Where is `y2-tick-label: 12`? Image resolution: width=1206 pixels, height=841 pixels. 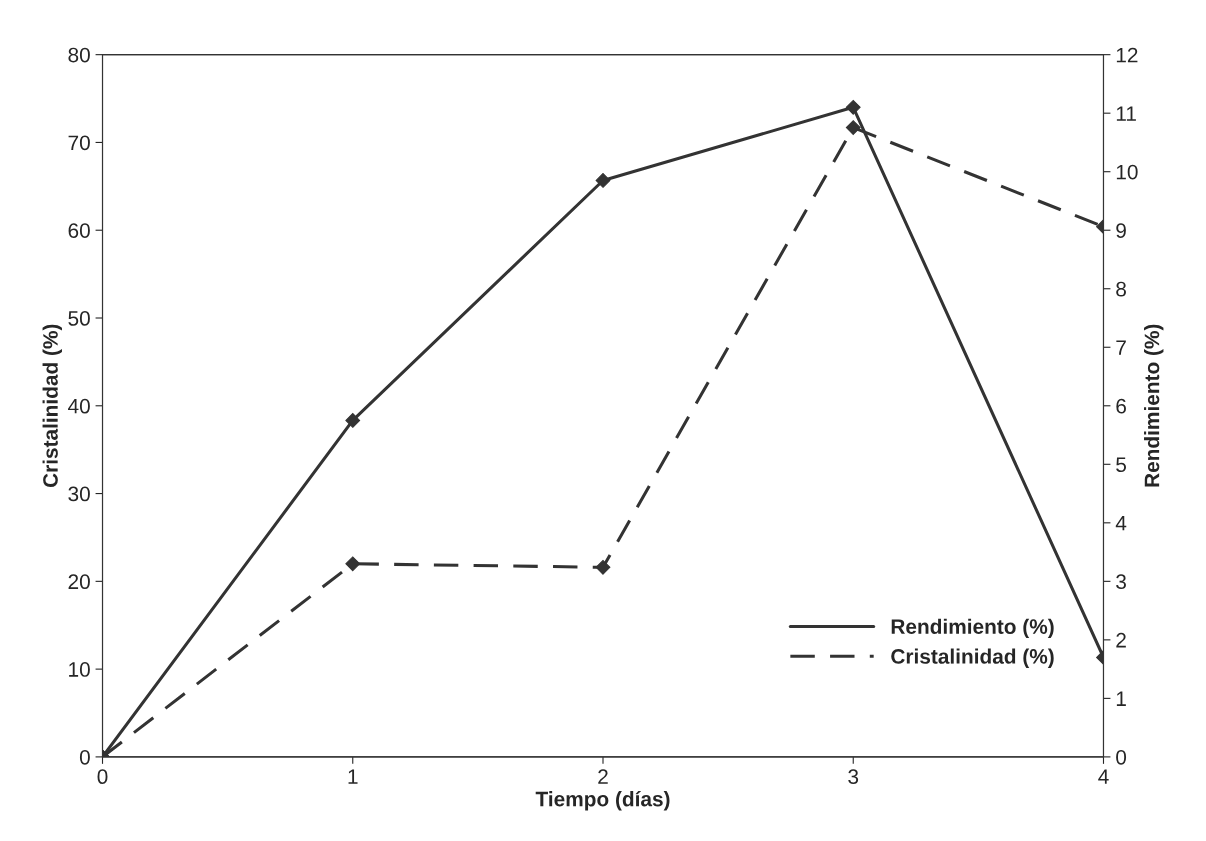
y2-tick-label: 12 is located at coordinates (1127, 55).